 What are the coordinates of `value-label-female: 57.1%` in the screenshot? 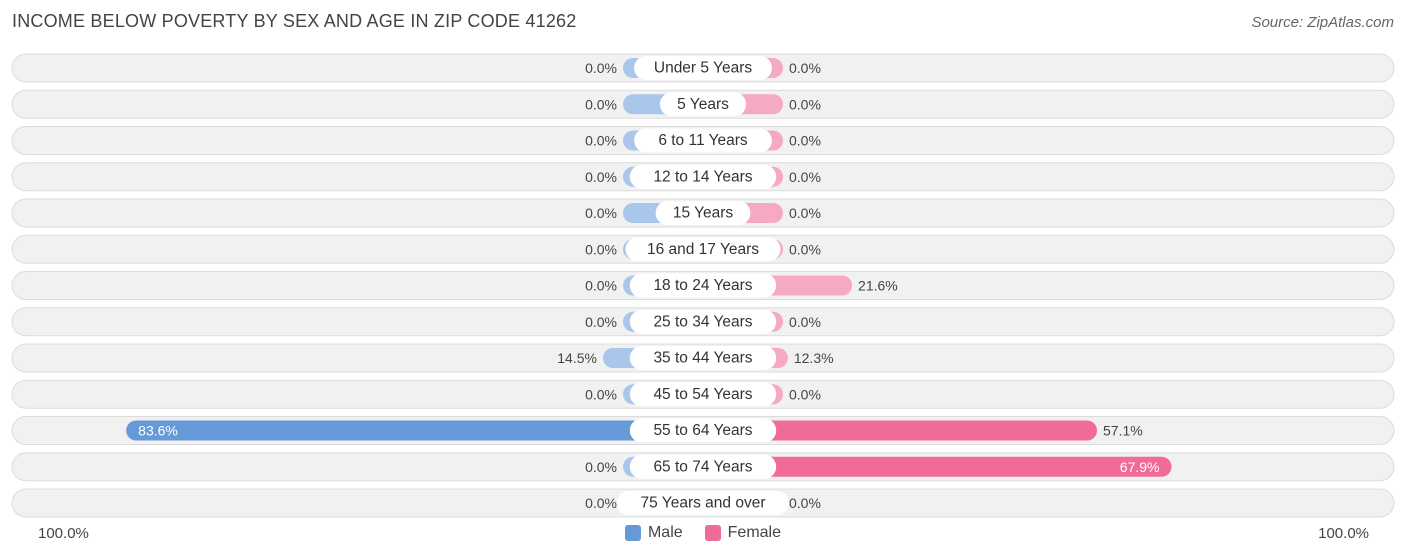 It's located at (1123, 431).